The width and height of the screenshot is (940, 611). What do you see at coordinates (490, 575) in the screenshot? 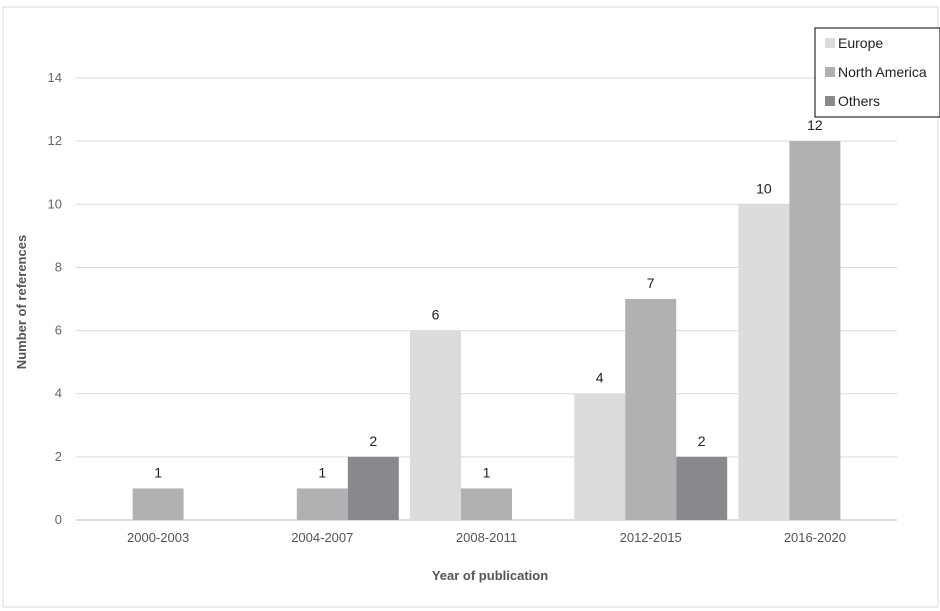
I see `x-axis-title: Year of publication` at bounding box center [490, 575].